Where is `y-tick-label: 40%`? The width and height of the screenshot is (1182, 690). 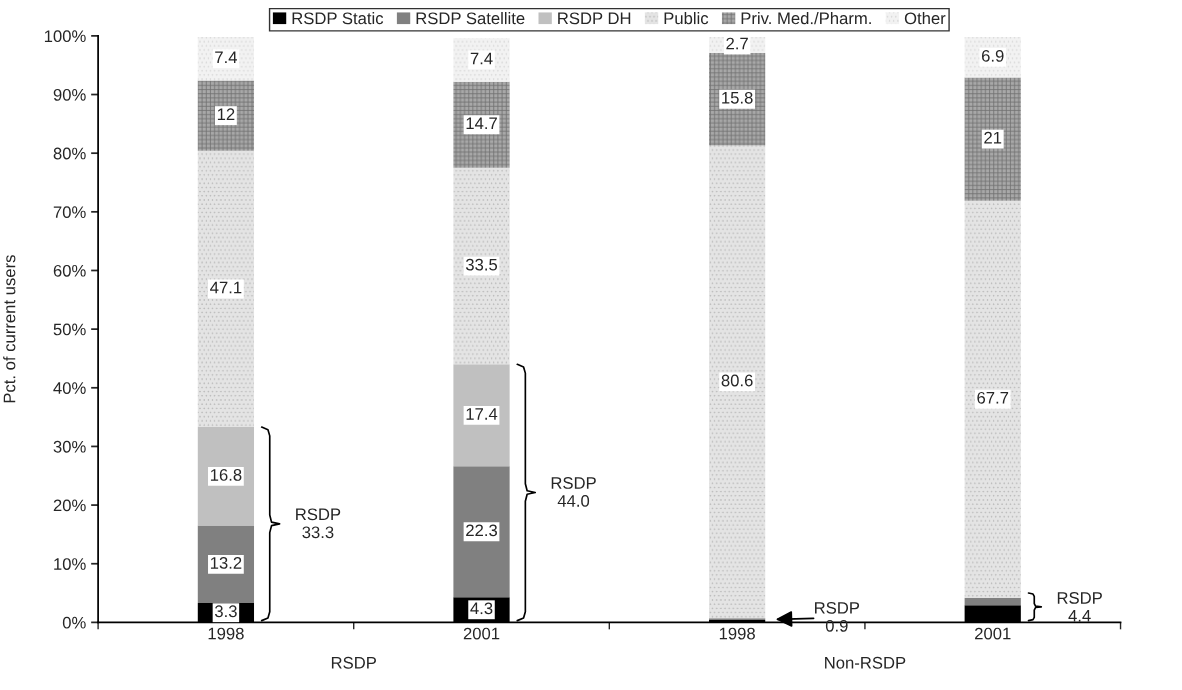
y-tick-label: 40% is located at coordinates (69, 388).